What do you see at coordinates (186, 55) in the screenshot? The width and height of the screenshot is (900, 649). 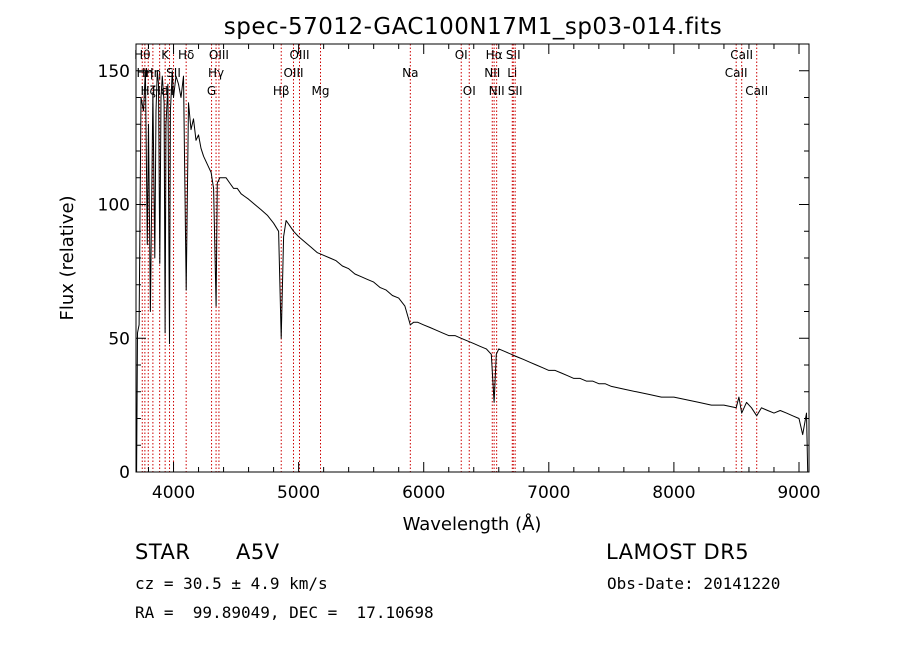 I see `line-marker-label: Hδ` at bounding box center [186, 55].